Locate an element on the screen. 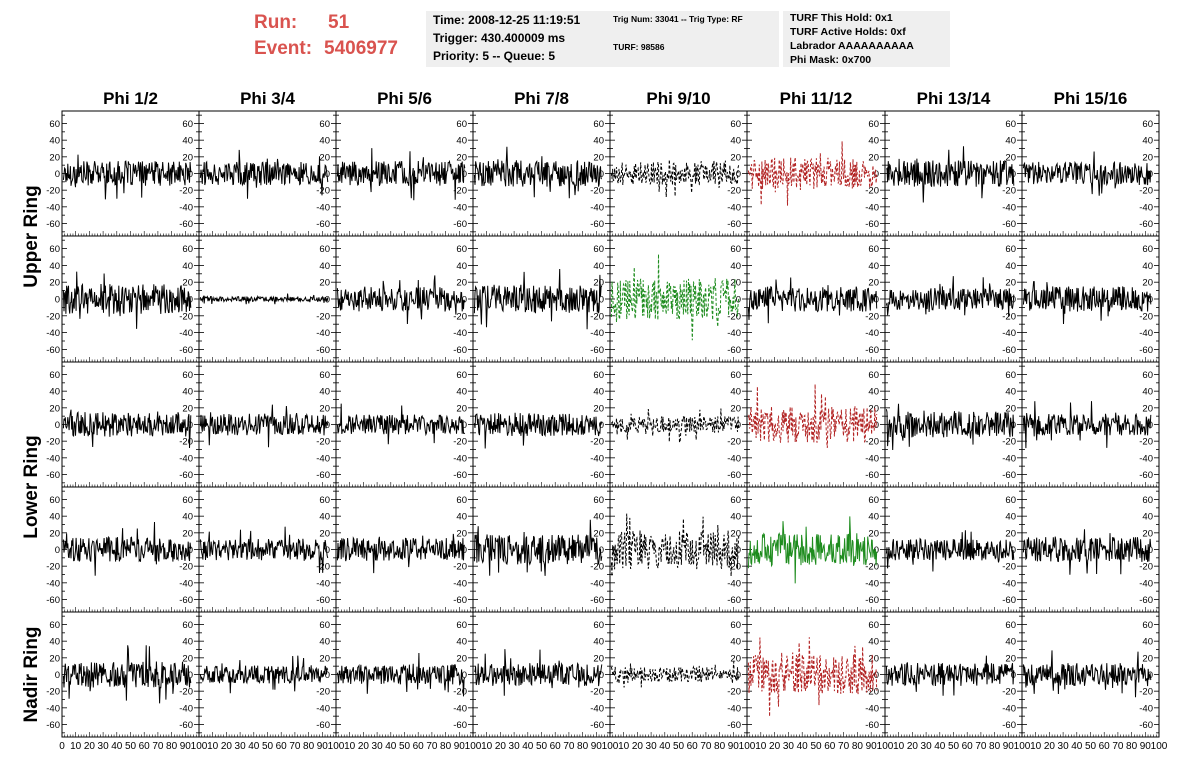 The height and width of the screenshot is (772, 1196). priority-text: Priority: 5 -- Queue: 5 is located at coordinates (494, 56).